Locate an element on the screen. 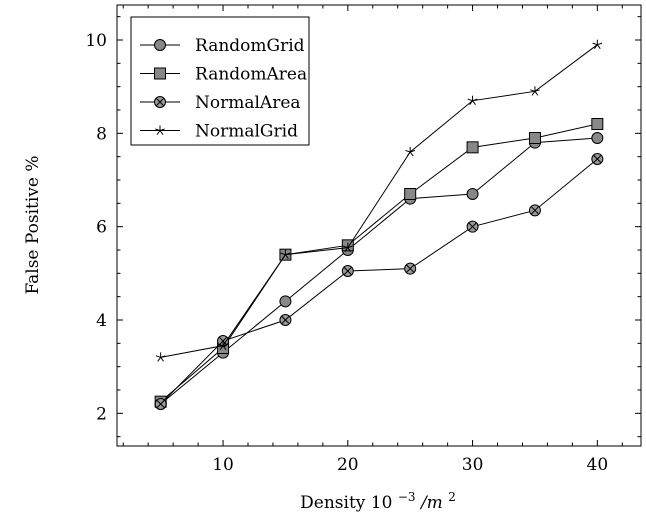  legend-box is located at coordinates (220, 81).